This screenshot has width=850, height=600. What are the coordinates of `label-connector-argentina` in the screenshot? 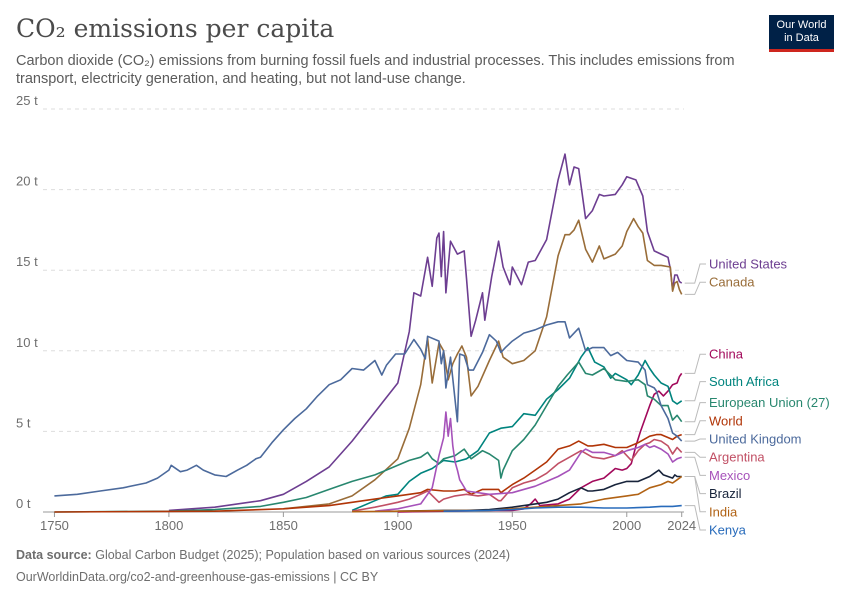 It's located at (695, 454).